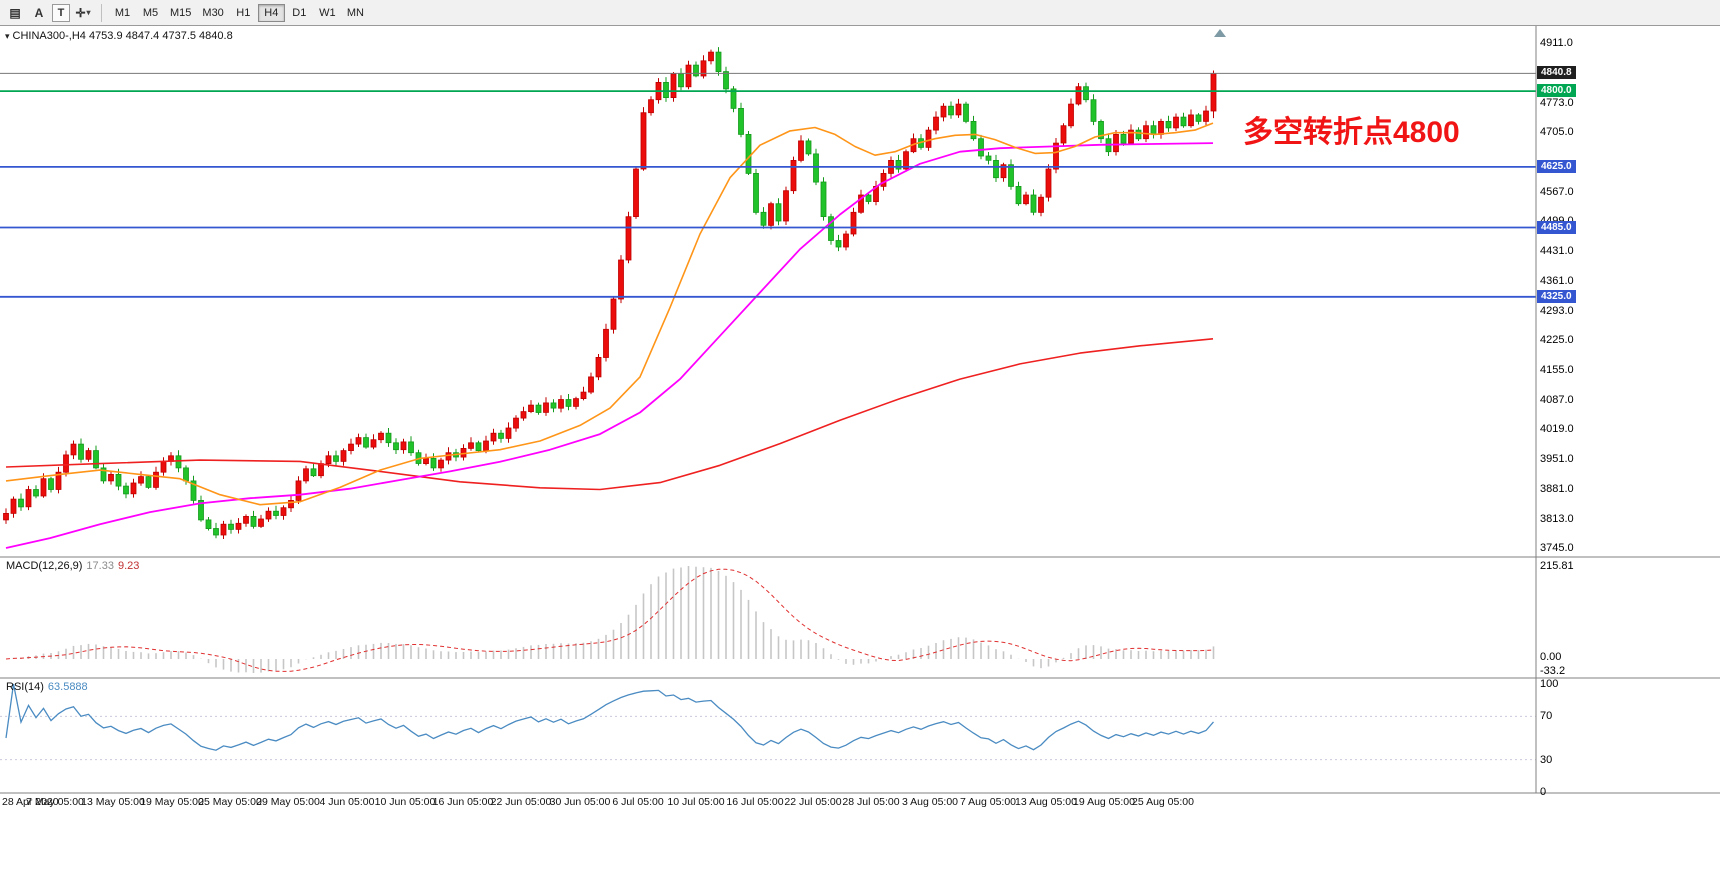  I want to click on macd-histogram, so click(613, 619).